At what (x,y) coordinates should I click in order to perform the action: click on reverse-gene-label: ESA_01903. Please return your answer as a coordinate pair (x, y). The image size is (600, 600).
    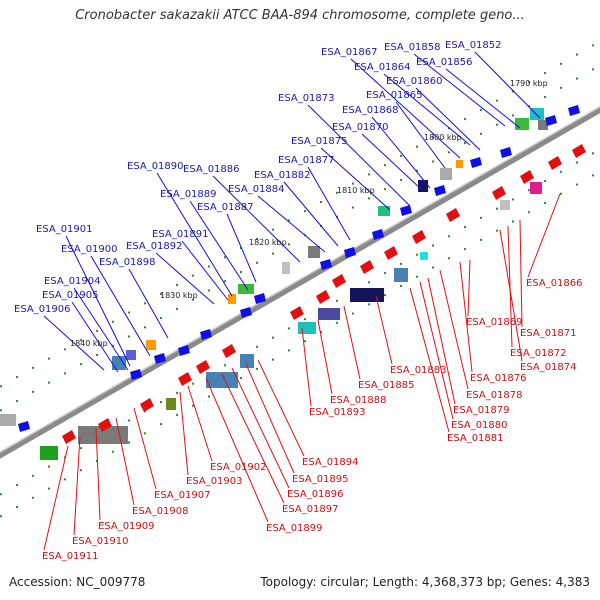
    Looking at the image, I should click on (214, 481).